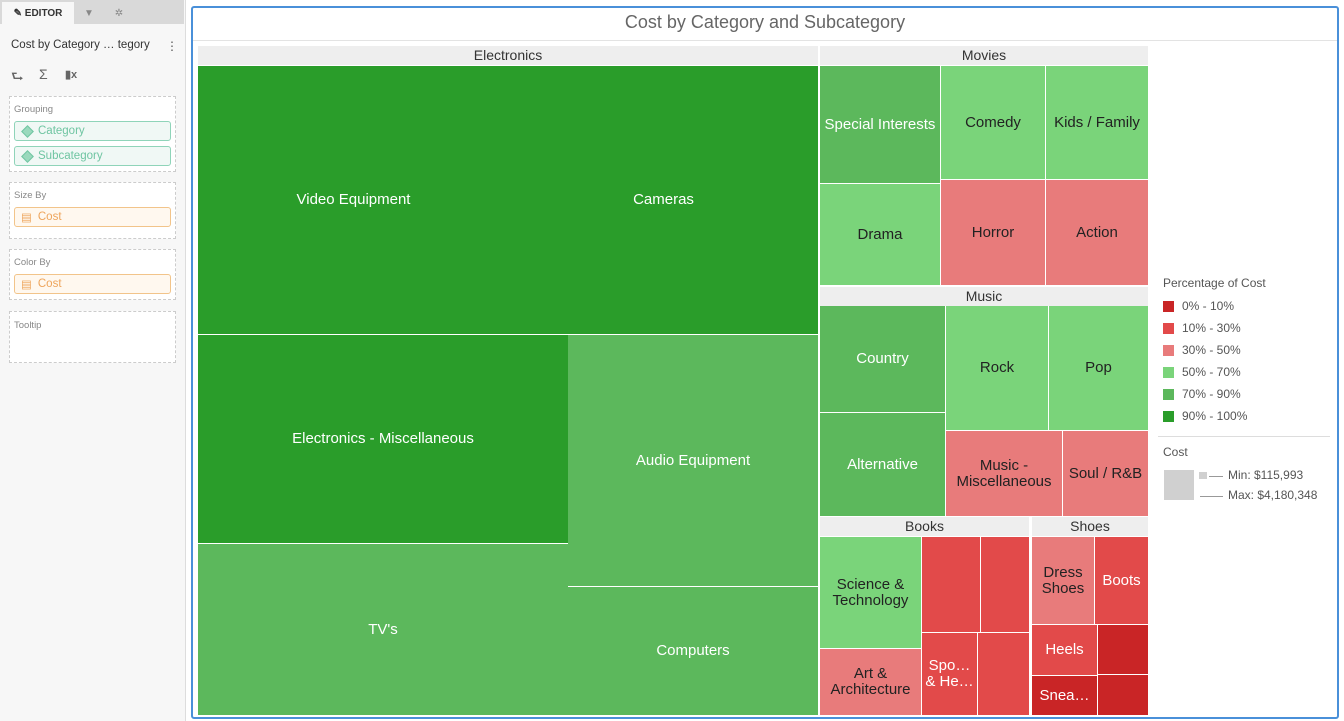  I want to click on size-max-swatch, so click(1179, 485).